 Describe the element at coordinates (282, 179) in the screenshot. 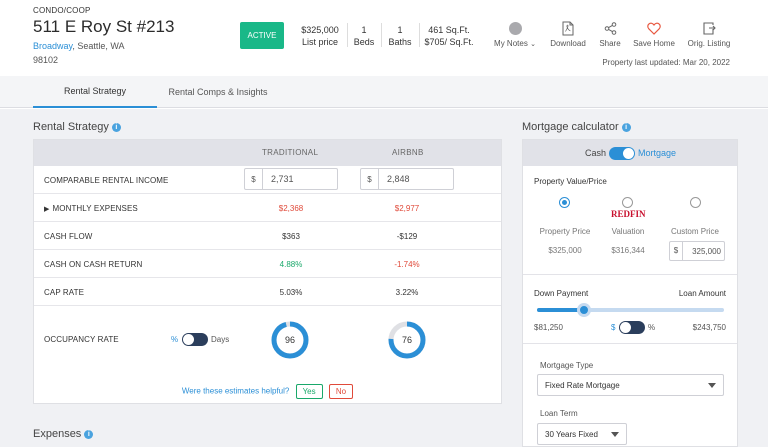

I see `traditional-income-value: 2,731` at that location.